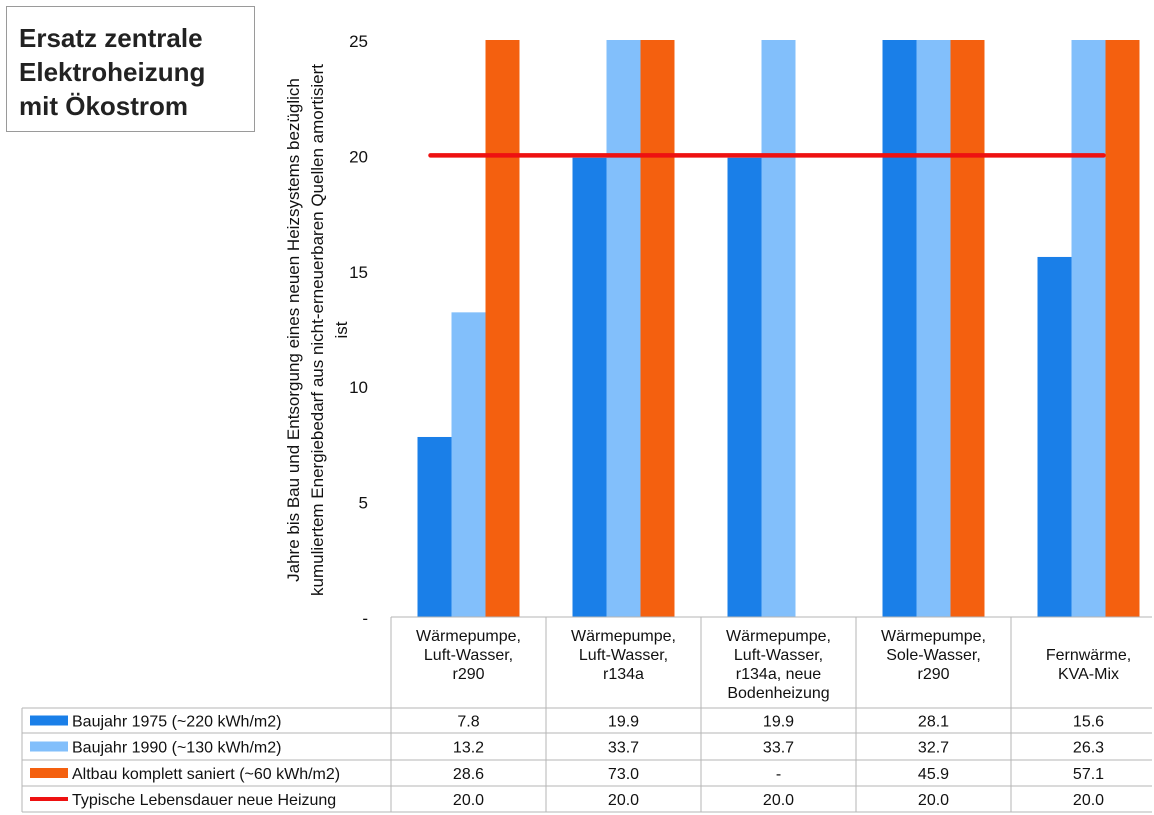 The width and height of the screenshot is (1154, 815). I want to click on data-label: 45.9, so click(933, 774).